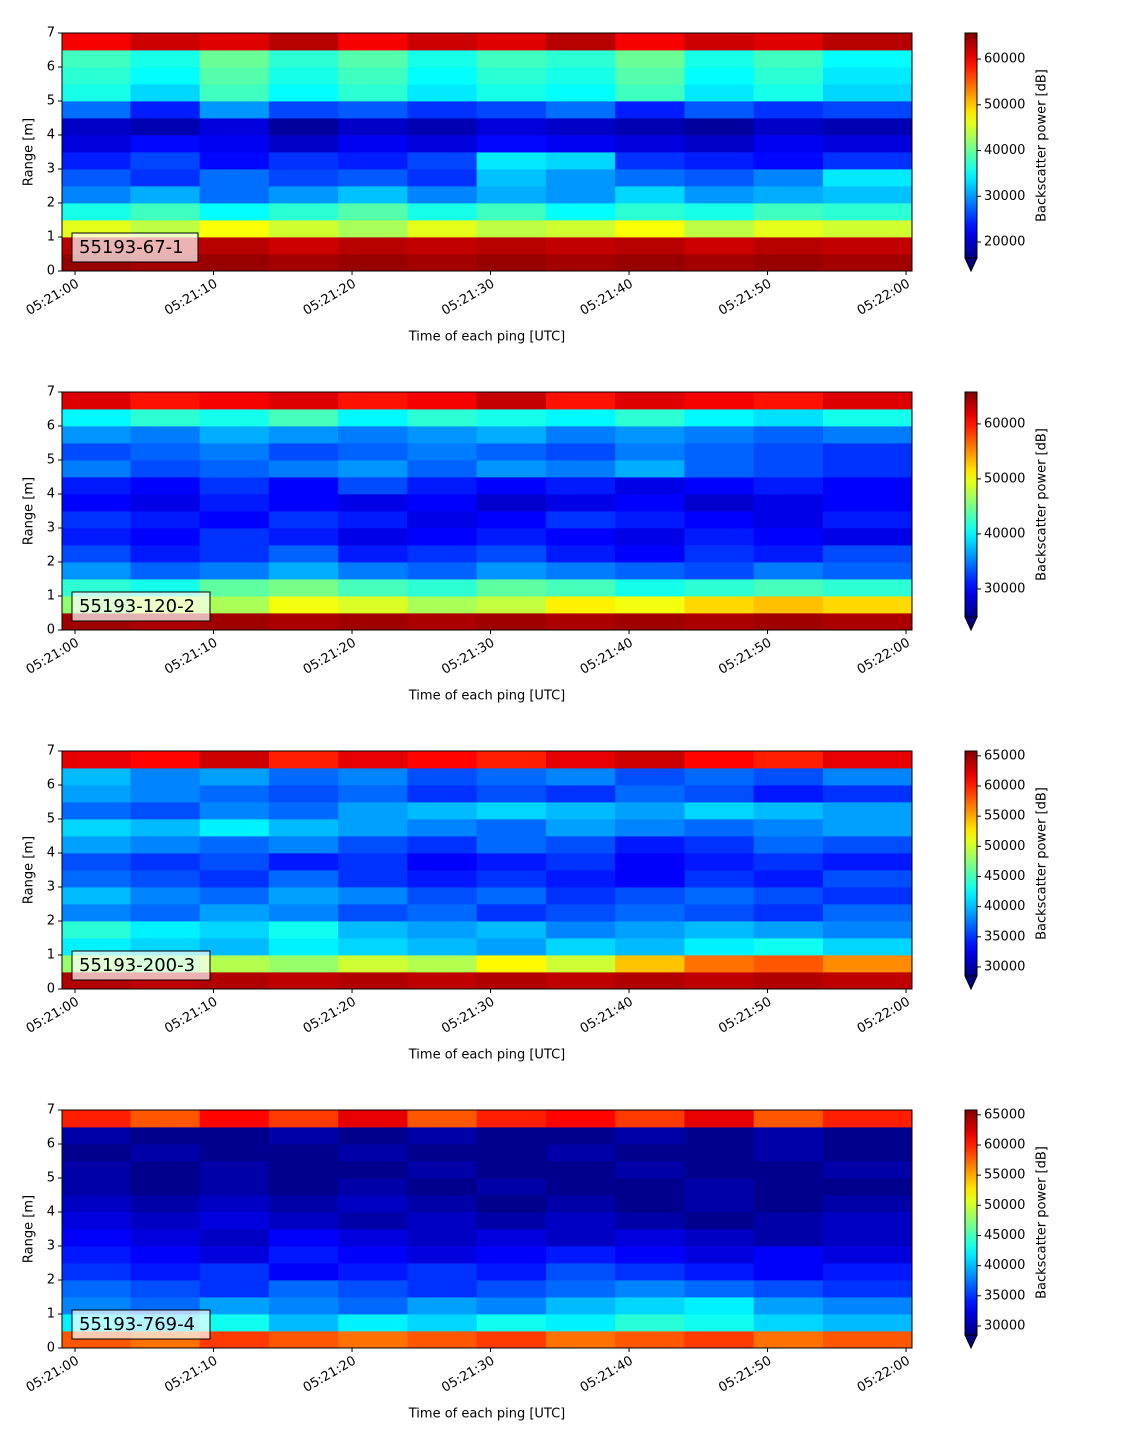 The height and width of the screenshot is (1440, 1140). Describe the element at coordinates (971, 863) in the screenshot. I see `colorbar` at that location.